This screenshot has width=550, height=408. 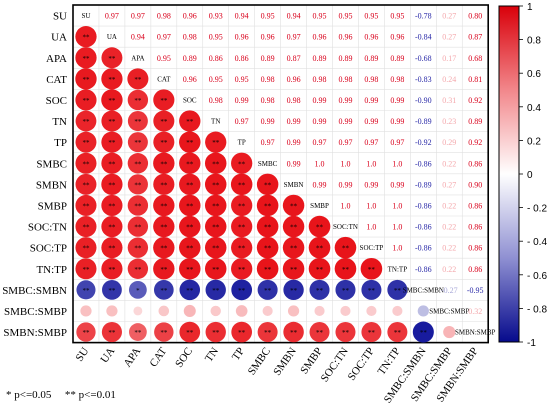 What do you see at coordinates (294, 79) in the screenshot?
I see `correlation-value: 0.96` at bounding box center [294, 79].